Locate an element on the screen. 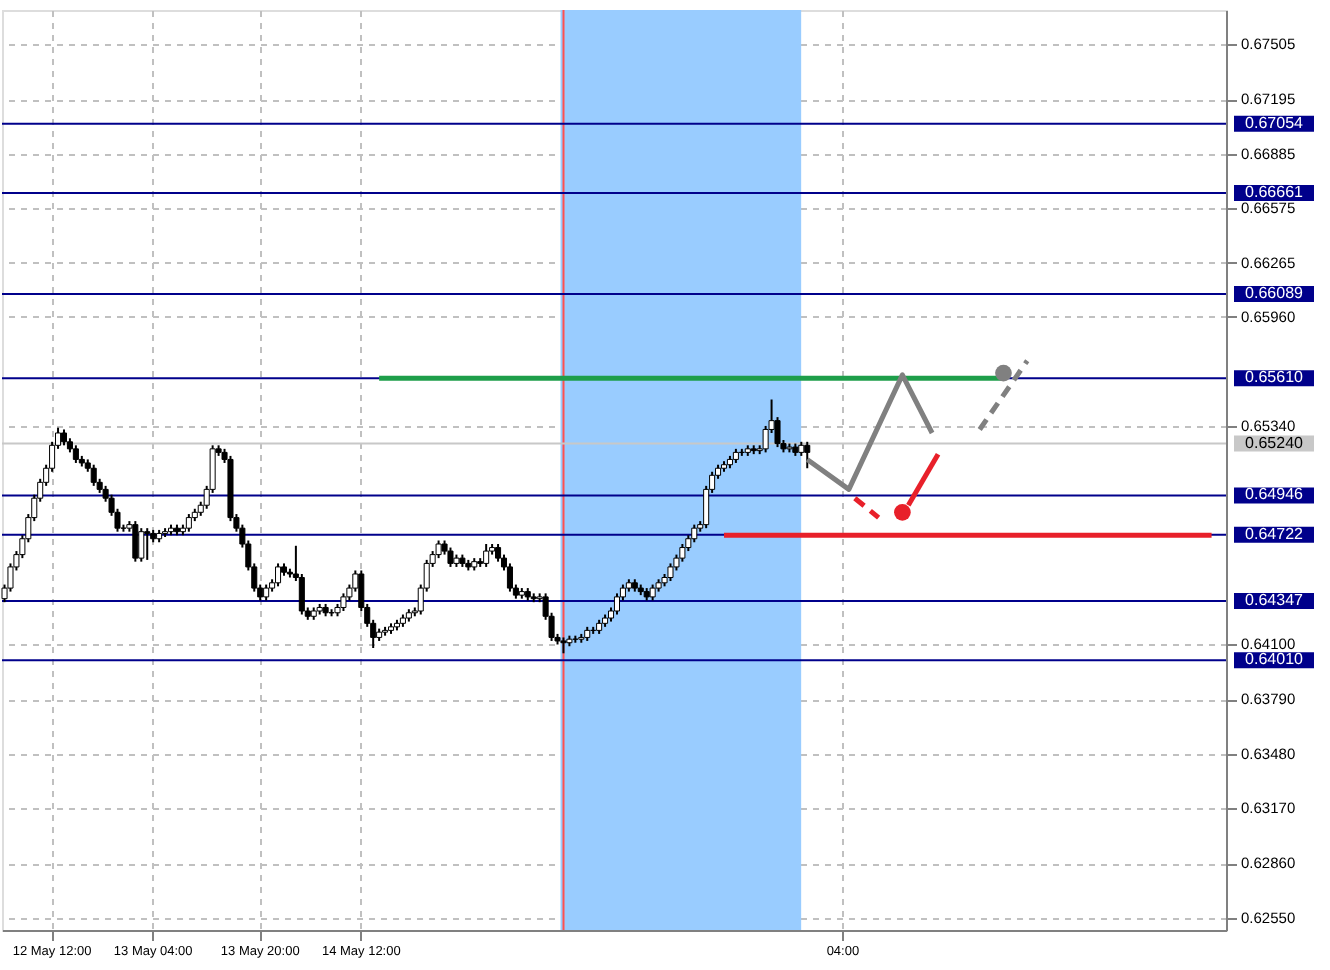  ref-line-label: 0.67054 is located at coordinates (1275, 122).